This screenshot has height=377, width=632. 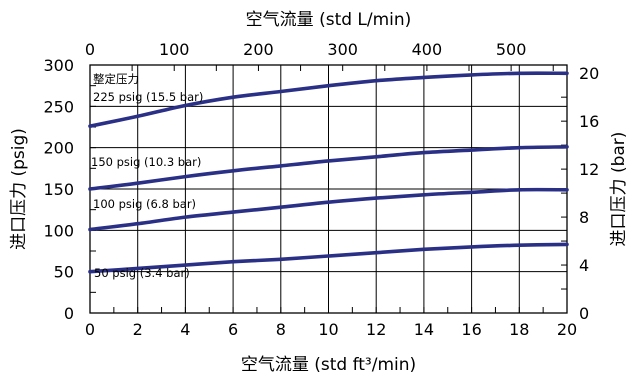 What do you see at coordinates (258, 49) in the screenshot?
I see `top-tick-label: 200` at bounding box center [258, 49].